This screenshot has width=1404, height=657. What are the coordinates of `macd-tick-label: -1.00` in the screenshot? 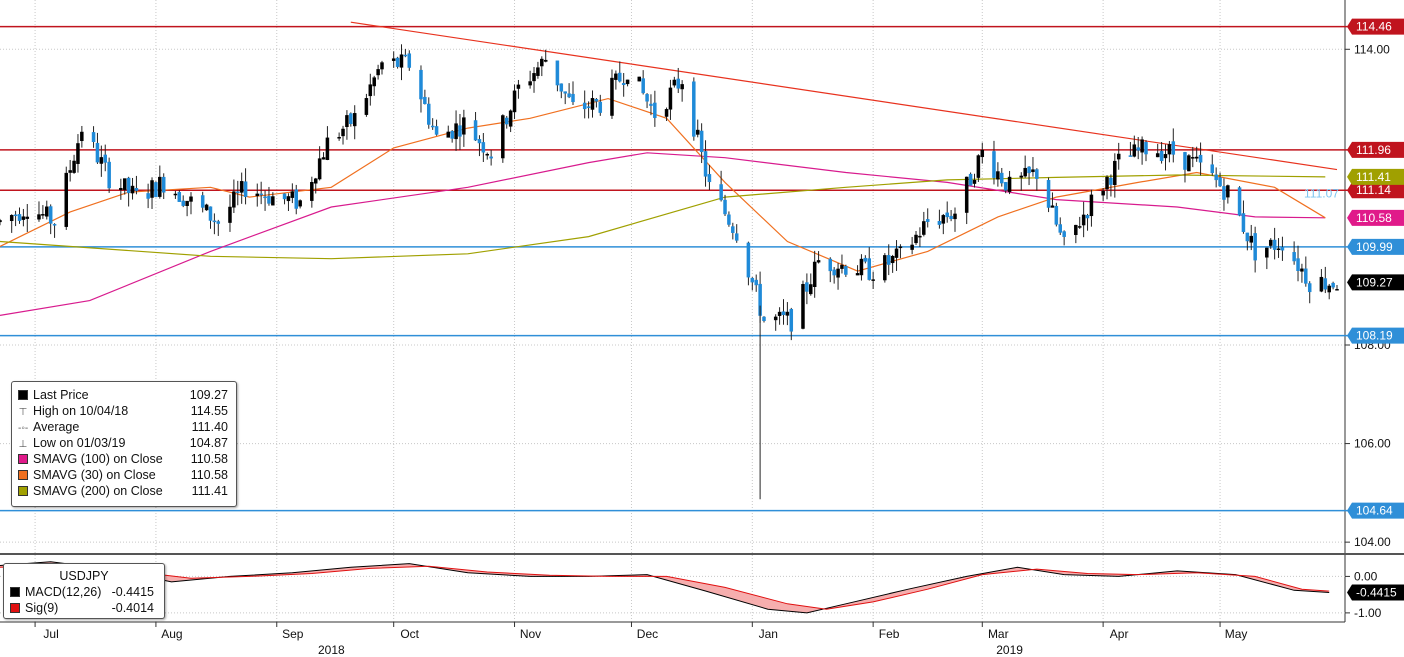 It's located at (1368, 613).